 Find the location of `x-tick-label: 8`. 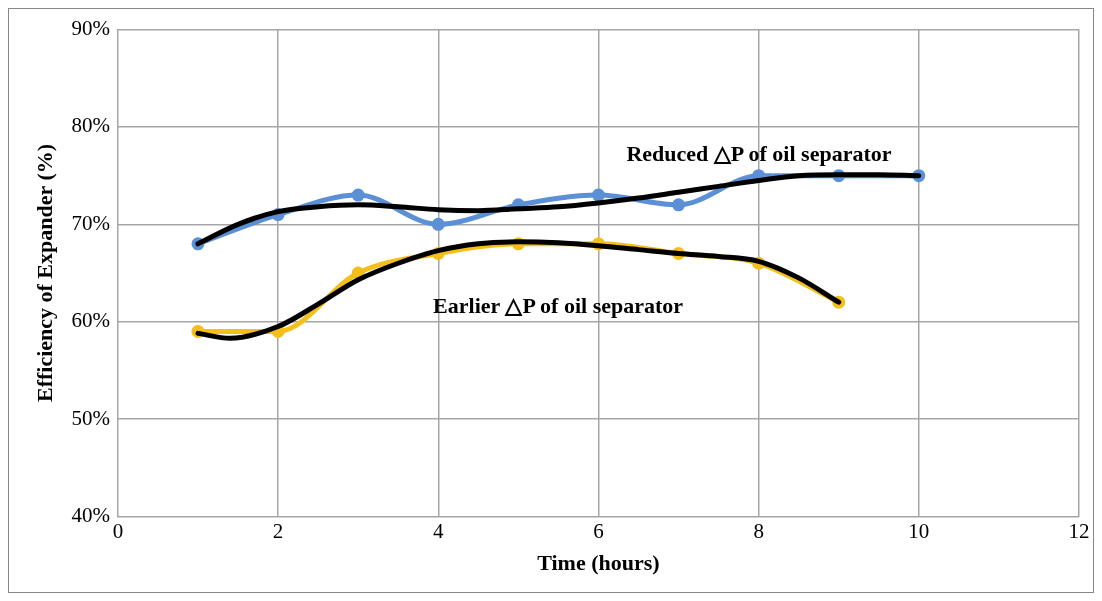

x-tick-label: 8 is located at coordinates (758, 530).